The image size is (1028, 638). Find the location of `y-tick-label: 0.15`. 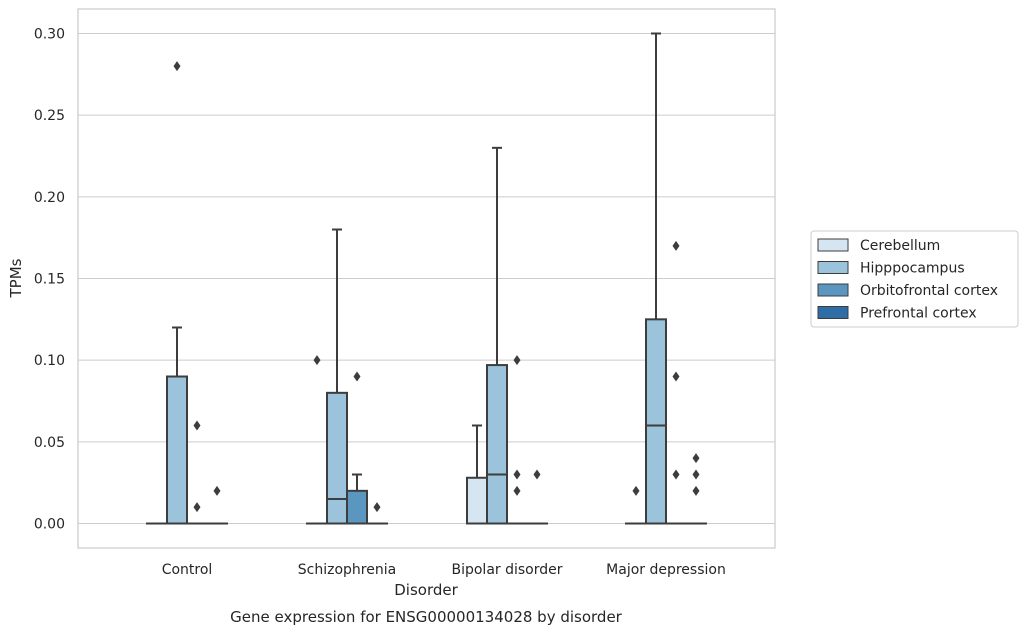

y-tick-label: 0.15 is located at coordinates (49, 280).